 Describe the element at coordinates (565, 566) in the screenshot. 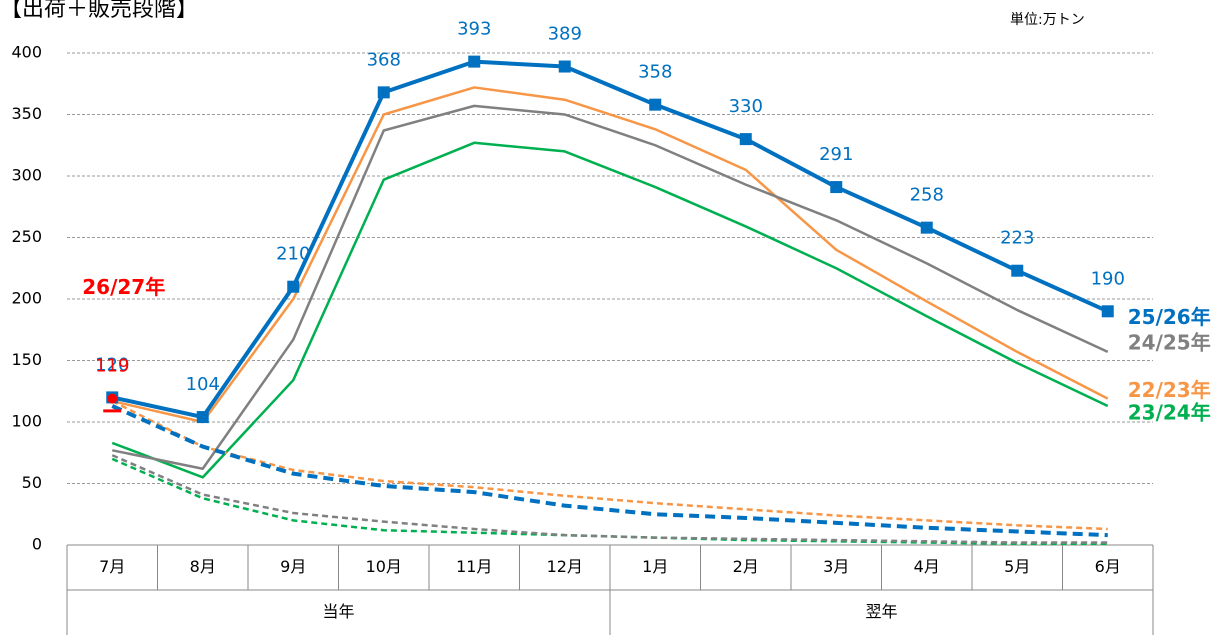

I see `x-tick-label: 12月` at that location.